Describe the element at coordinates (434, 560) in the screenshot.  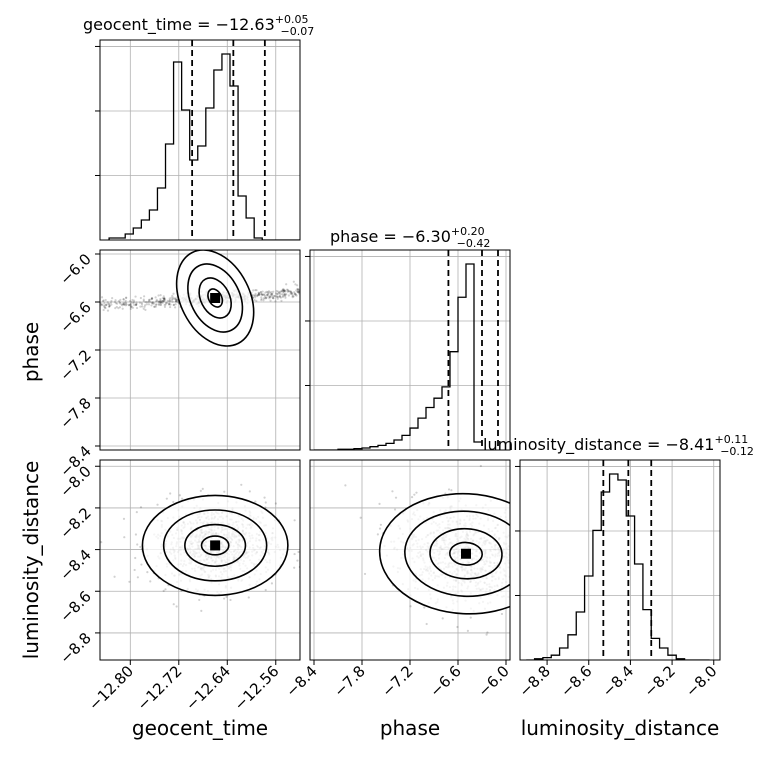
I see `plot-area` at that location.